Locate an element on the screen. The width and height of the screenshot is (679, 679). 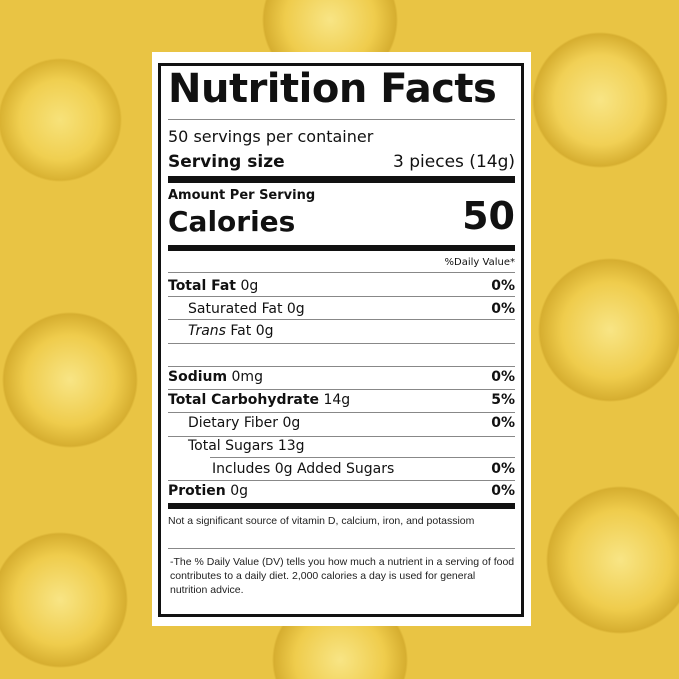
nutrient-name: Total Sugars is located at coordinates (231, 446).